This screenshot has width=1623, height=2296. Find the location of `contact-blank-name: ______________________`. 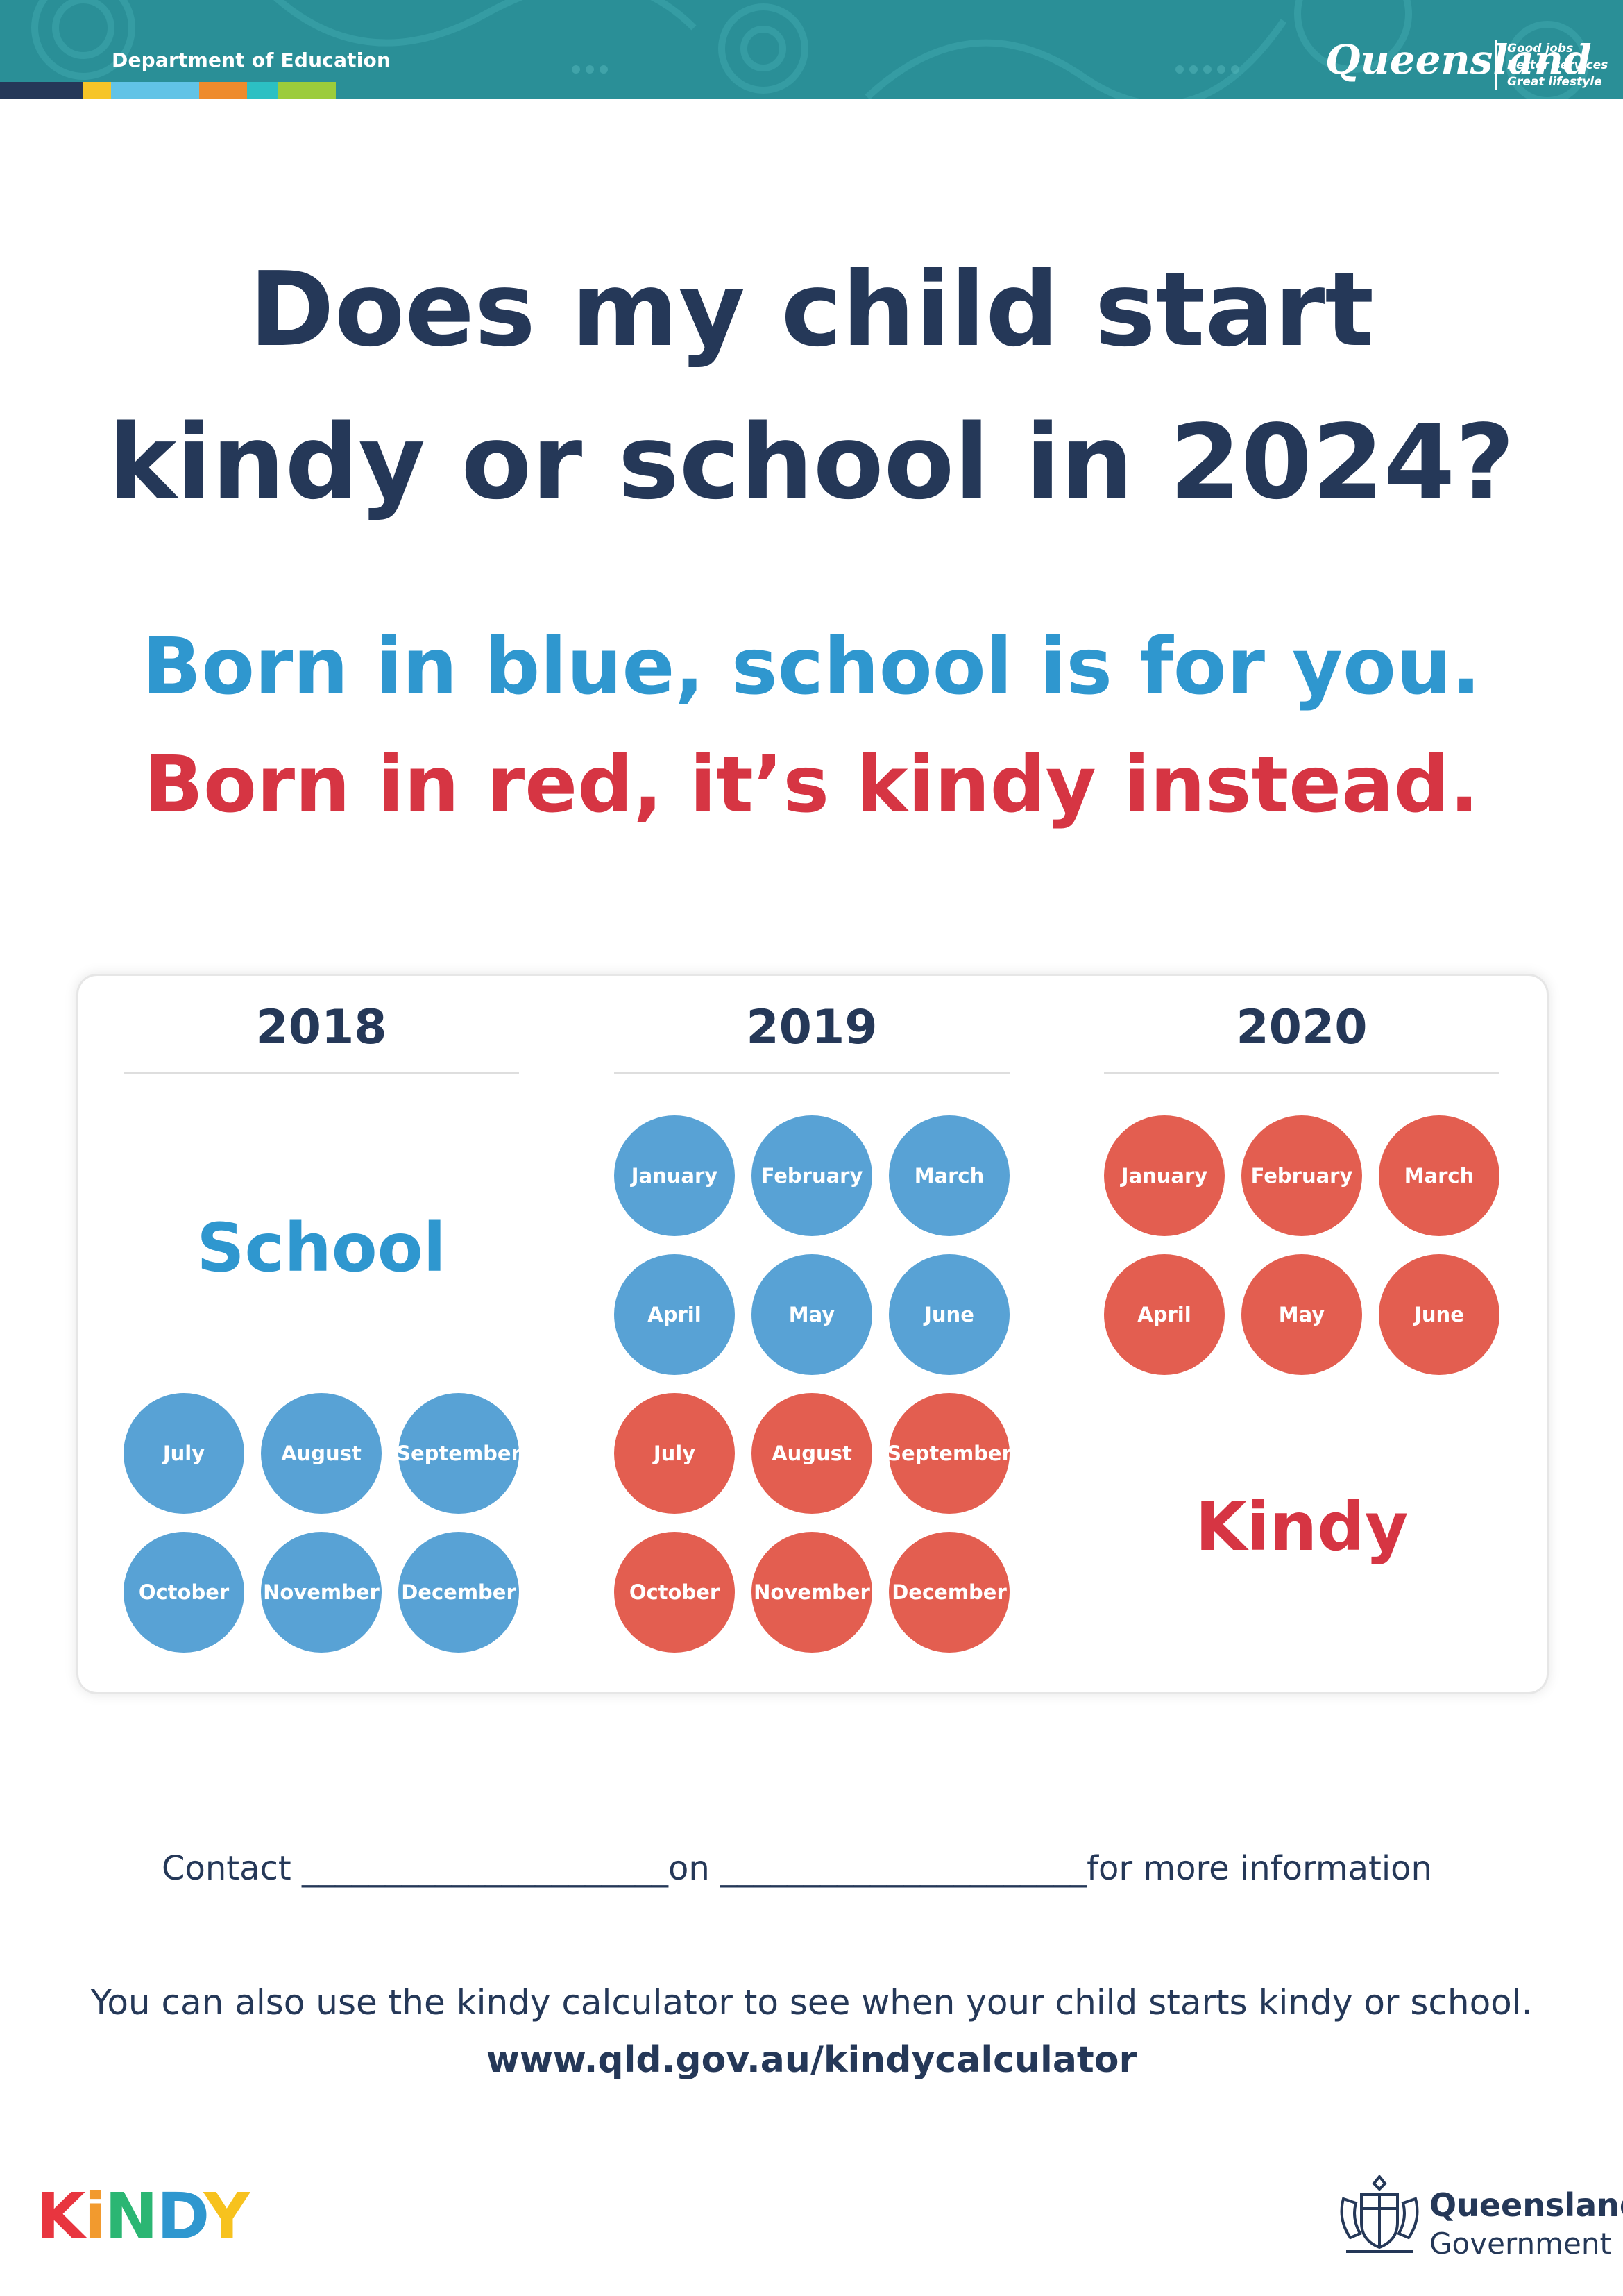

contact-blank-name: ______________________ is located at coordinates (485, 1868).